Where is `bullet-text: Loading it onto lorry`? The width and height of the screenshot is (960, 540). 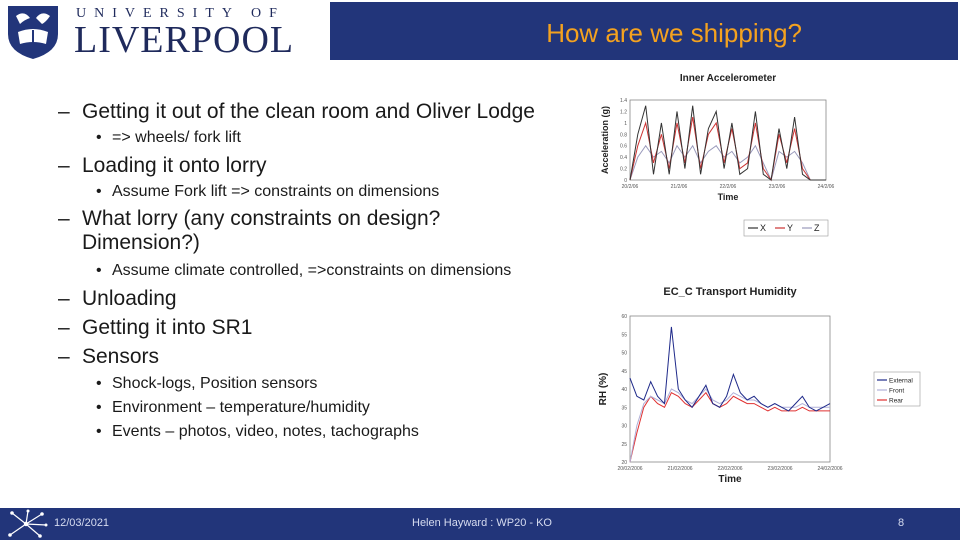
bullet-text: Loading it onto lorry is located at coordinates (174, 165).